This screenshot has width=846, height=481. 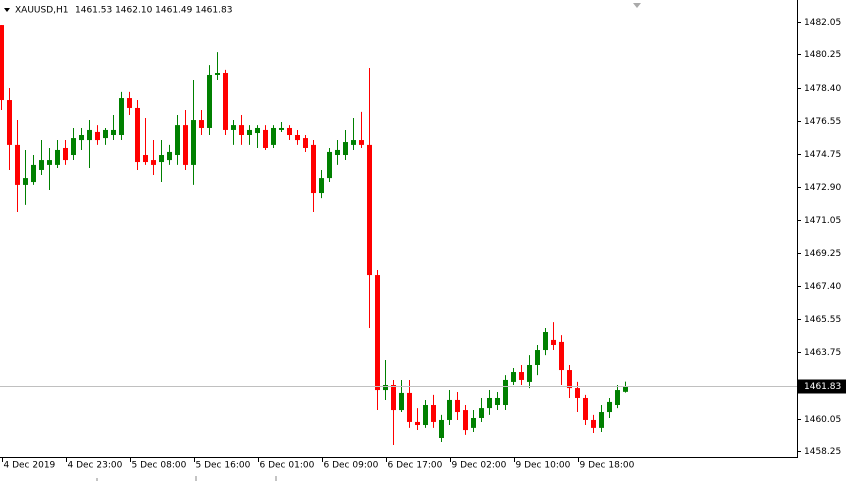 I want to click on x-tick-label: 9 Dec 02:00, so click(x=479, y=466).